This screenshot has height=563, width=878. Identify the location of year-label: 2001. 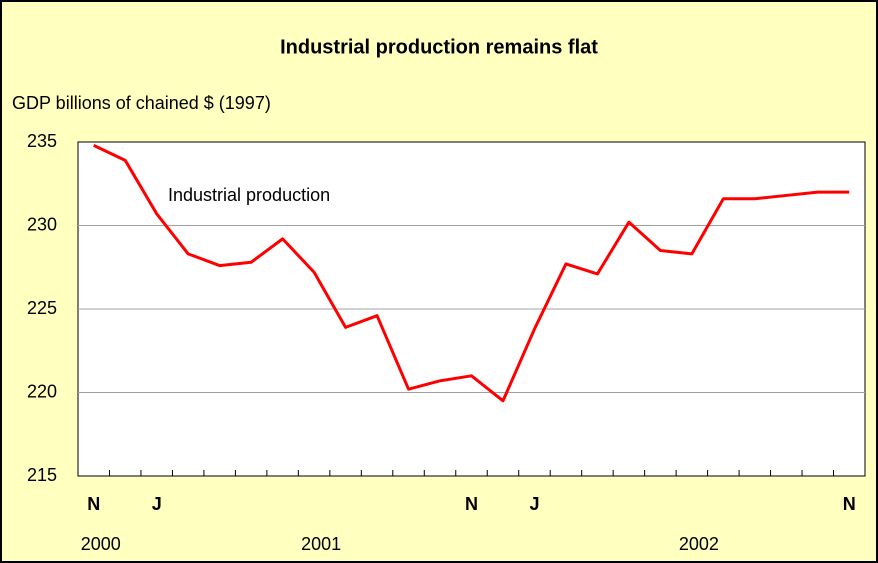
(321, 544).